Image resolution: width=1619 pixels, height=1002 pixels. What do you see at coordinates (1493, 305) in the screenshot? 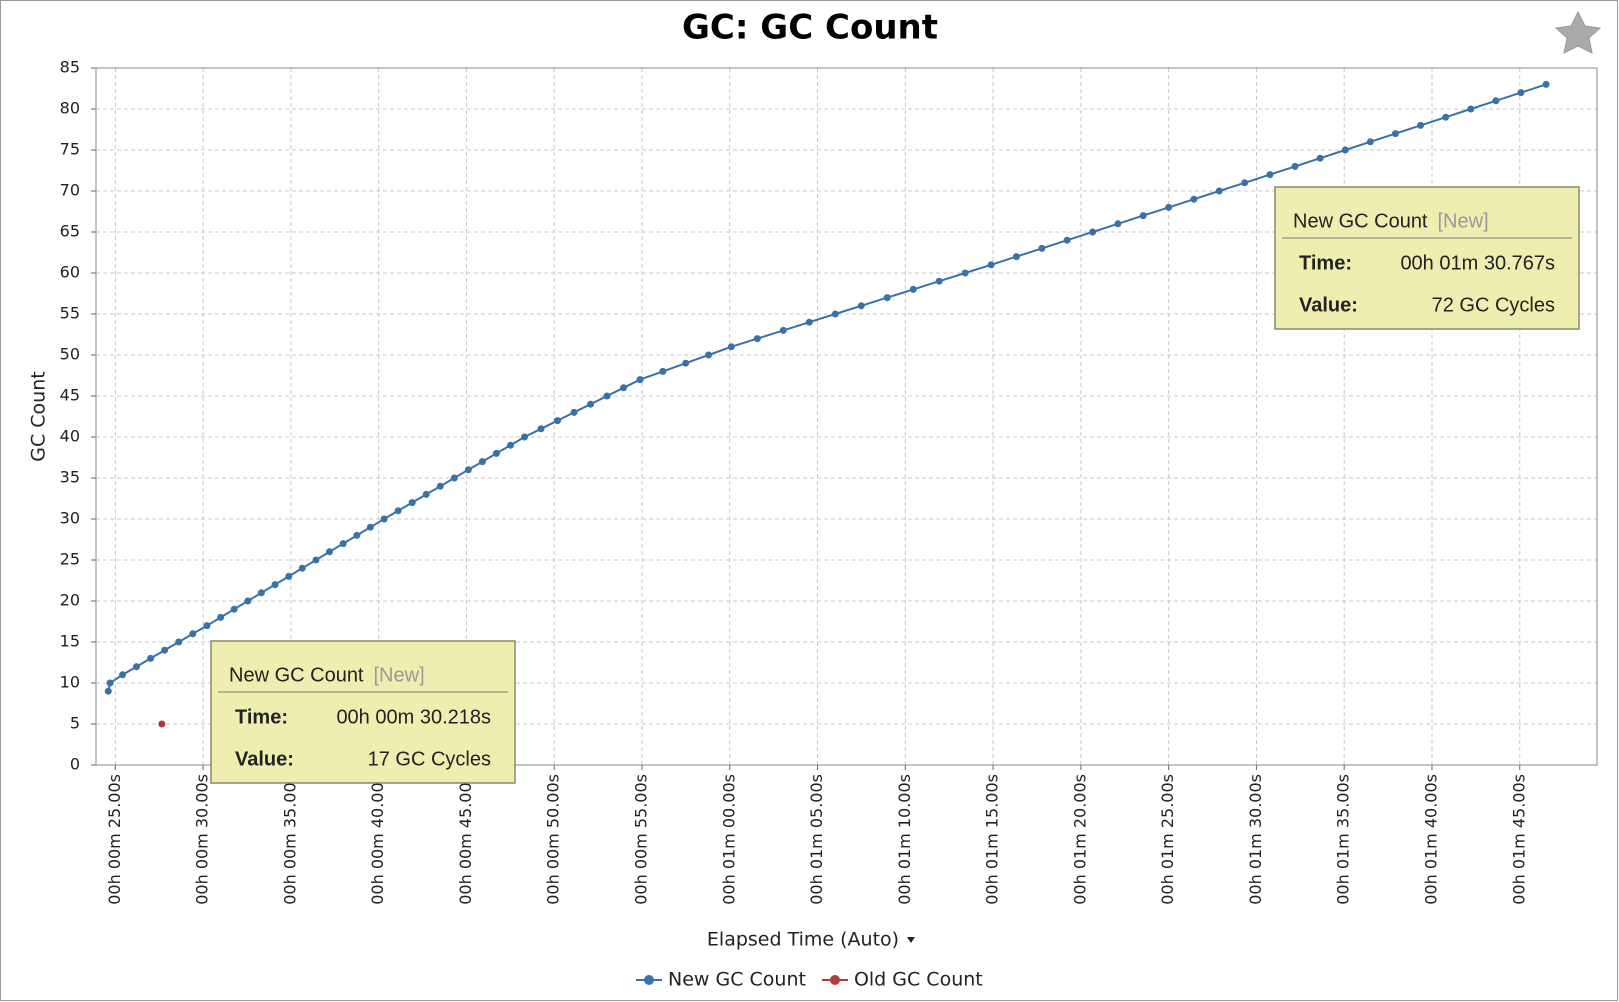
I see `tooltip-value: 72 GC Cycles` at bounding box center [1493, 305].